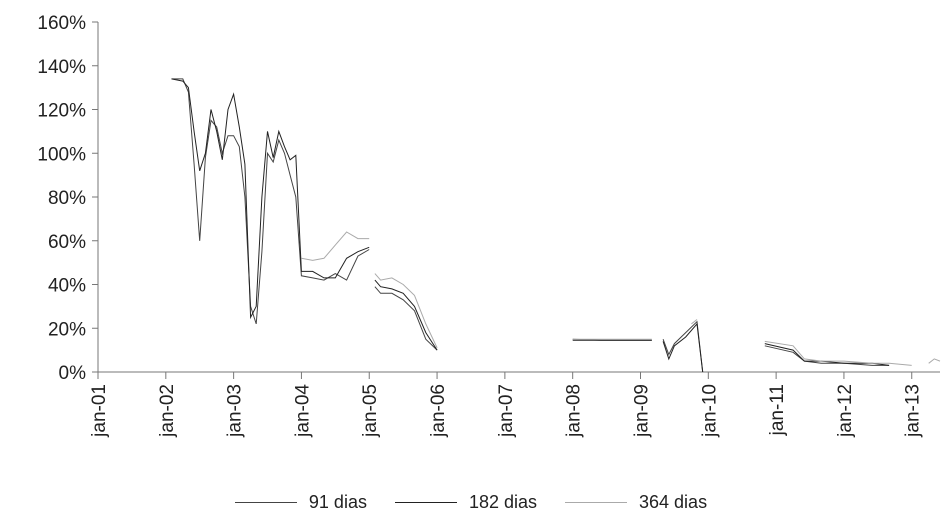  What do you see at coordinates (61, 111) in the screenshot?
I see `y-tick-label: 120%` at bounding box center [61, 111].